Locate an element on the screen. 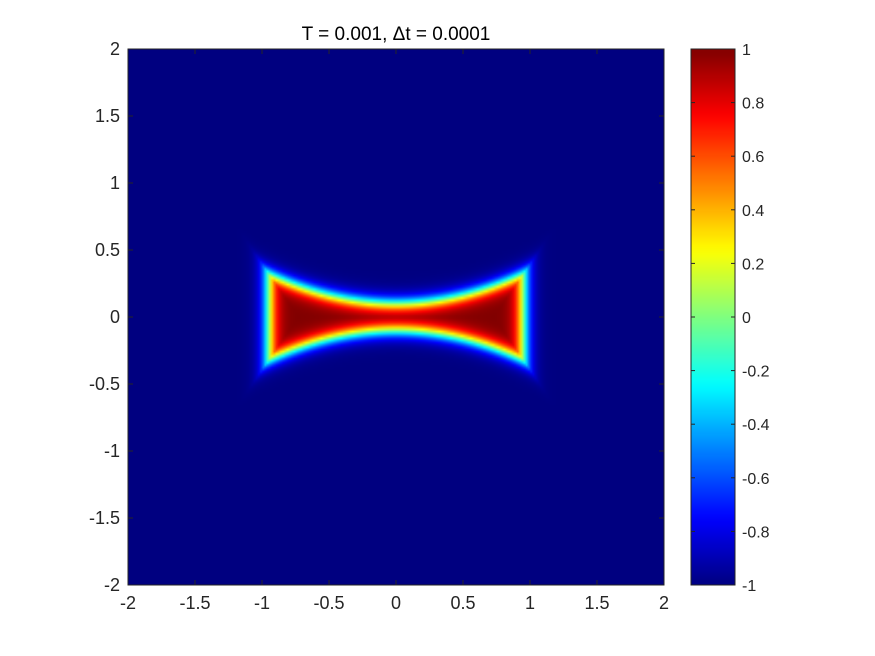 This screenshot has width=875, height=656. colorbar: -1 -0.8 -0.6 -0.4 -0.2 0 0.2 0.4 0.6 0.8 1 is located at coordinates (730, 318).